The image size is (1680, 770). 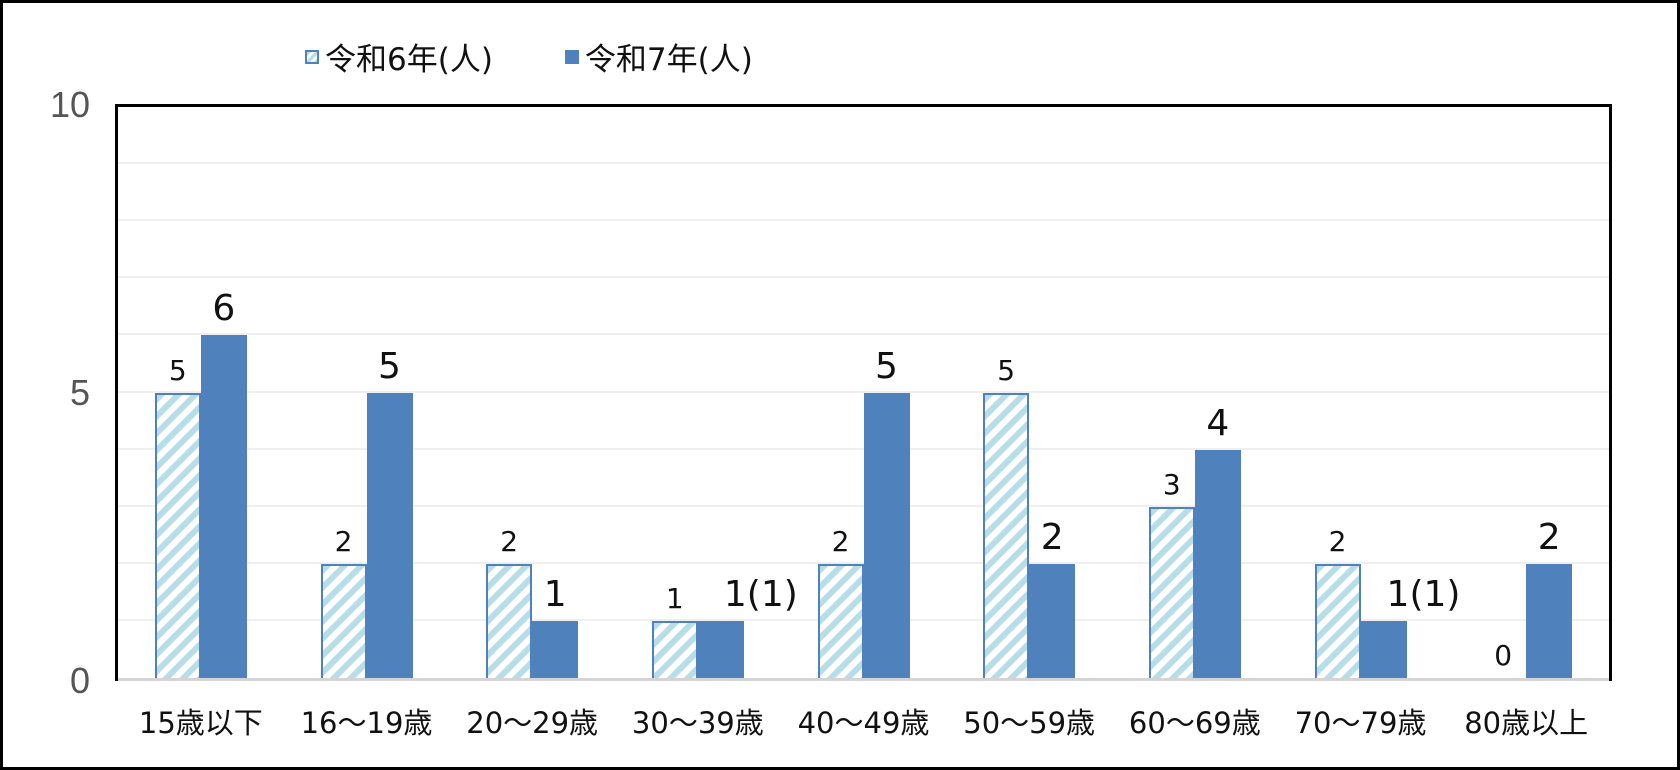 I want to click on x-tick-label: 80歳以上, so click(x=1526, y=723).